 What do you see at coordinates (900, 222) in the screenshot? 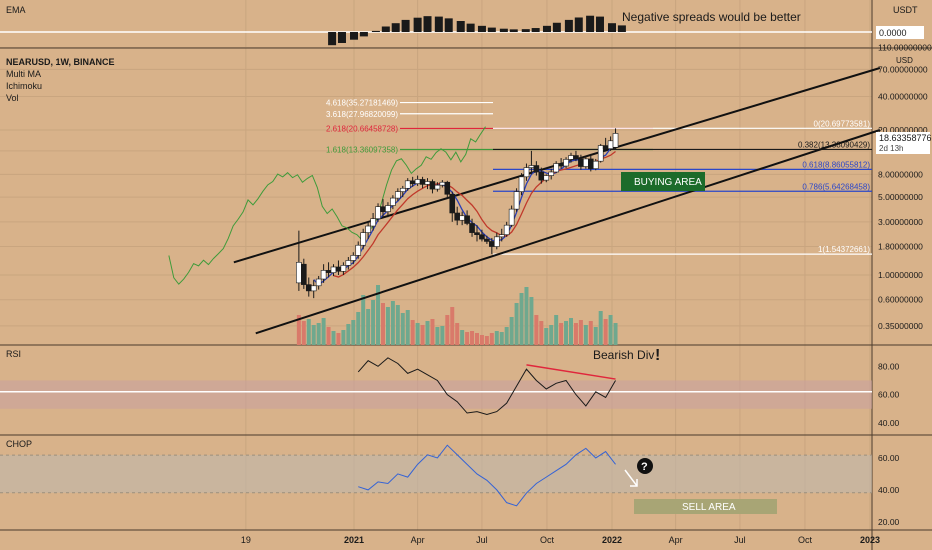
I see `price-tick-label: 3.00000000` at bounding box center [900, 222].